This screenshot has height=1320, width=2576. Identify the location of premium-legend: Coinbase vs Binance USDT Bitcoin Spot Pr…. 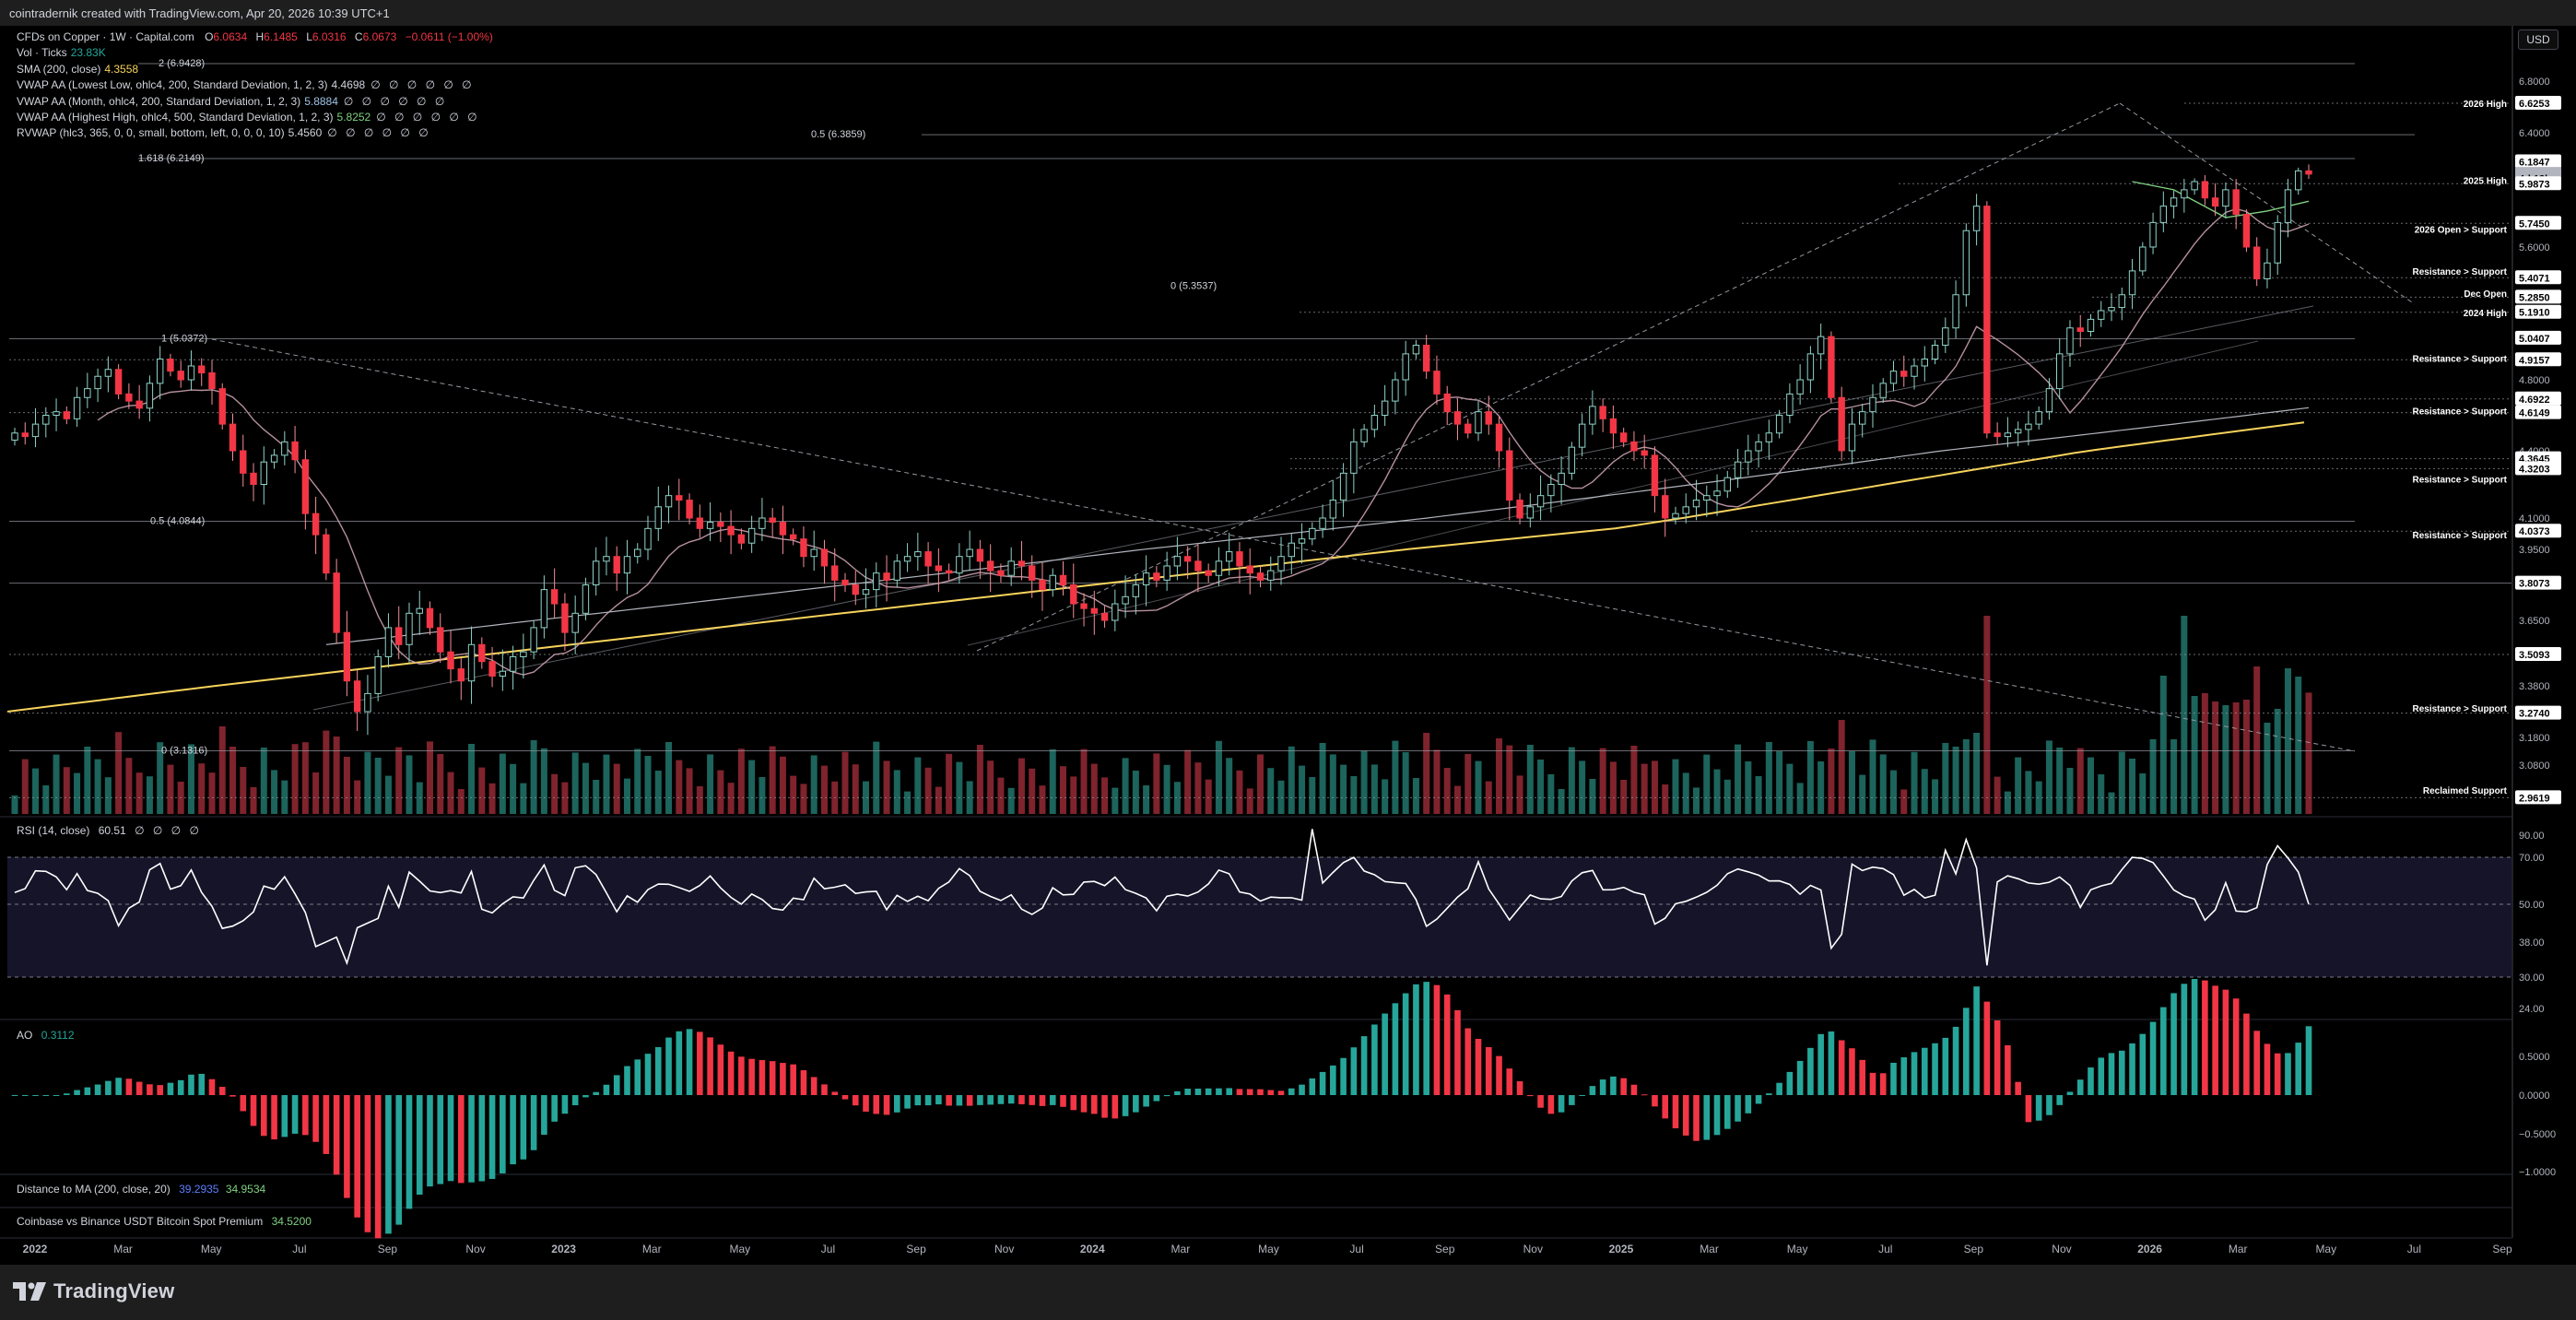
(164, 1221).